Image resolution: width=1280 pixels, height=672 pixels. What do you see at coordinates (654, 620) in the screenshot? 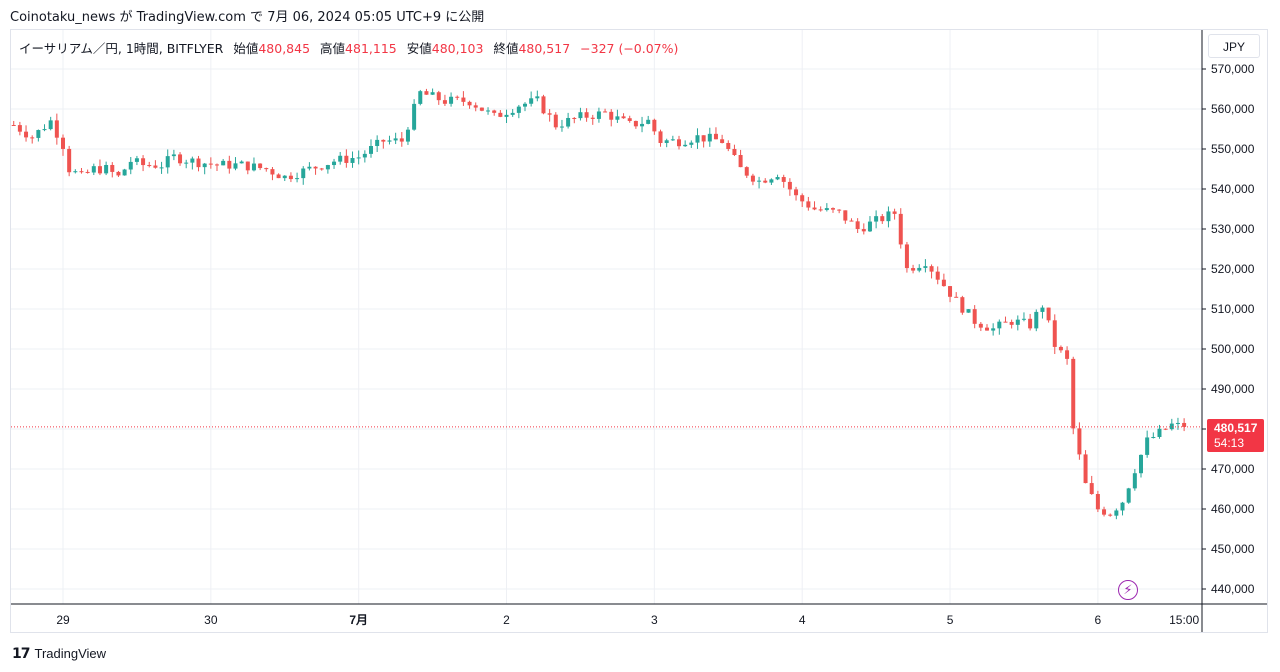
I see `time-tick-label: 3` at bounding box center [654, 620].